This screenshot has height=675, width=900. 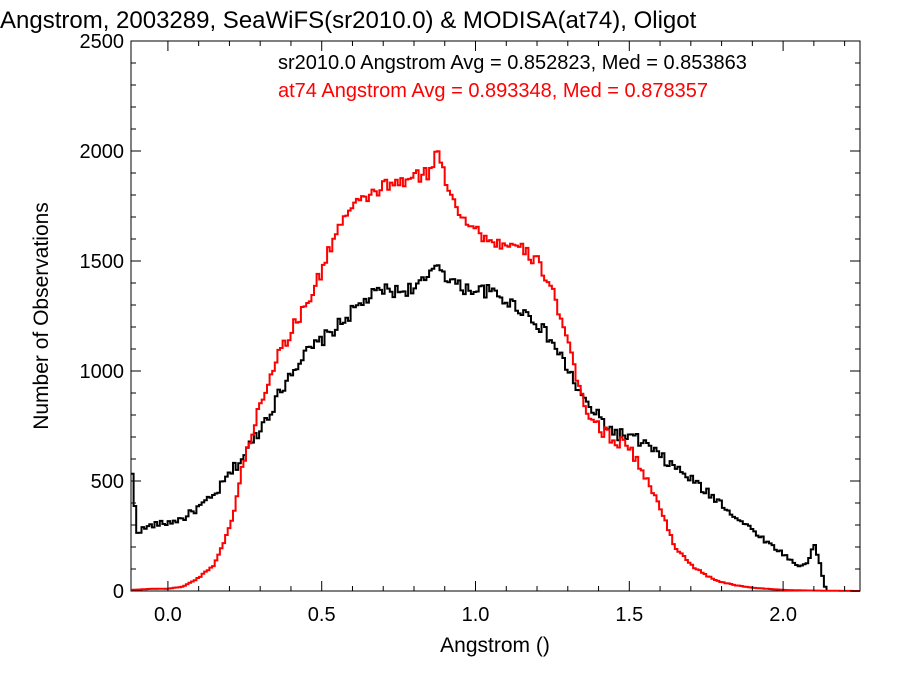 What do you see at coordinates (476, 615) in the screenshot?
I see `x-tick-label: 1.0` at bounding box center [476, 615].